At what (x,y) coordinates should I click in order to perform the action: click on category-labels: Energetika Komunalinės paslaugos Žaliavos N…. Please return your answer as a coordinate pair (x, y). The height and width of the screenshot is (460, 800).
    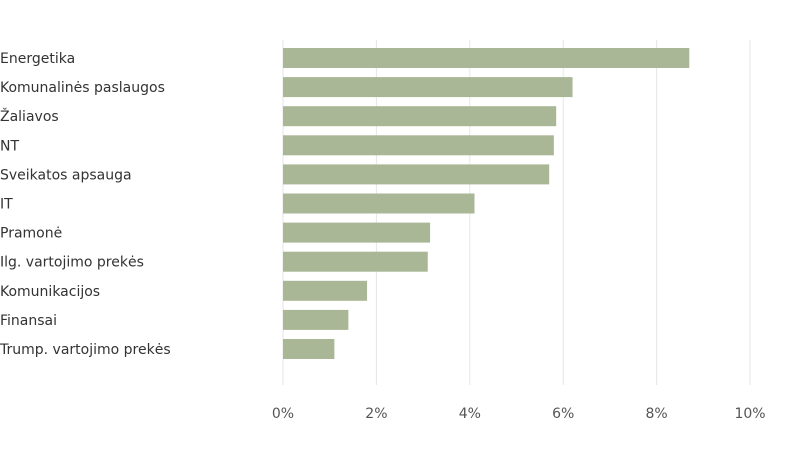
    Looking at the image, I should click on (85, 204).